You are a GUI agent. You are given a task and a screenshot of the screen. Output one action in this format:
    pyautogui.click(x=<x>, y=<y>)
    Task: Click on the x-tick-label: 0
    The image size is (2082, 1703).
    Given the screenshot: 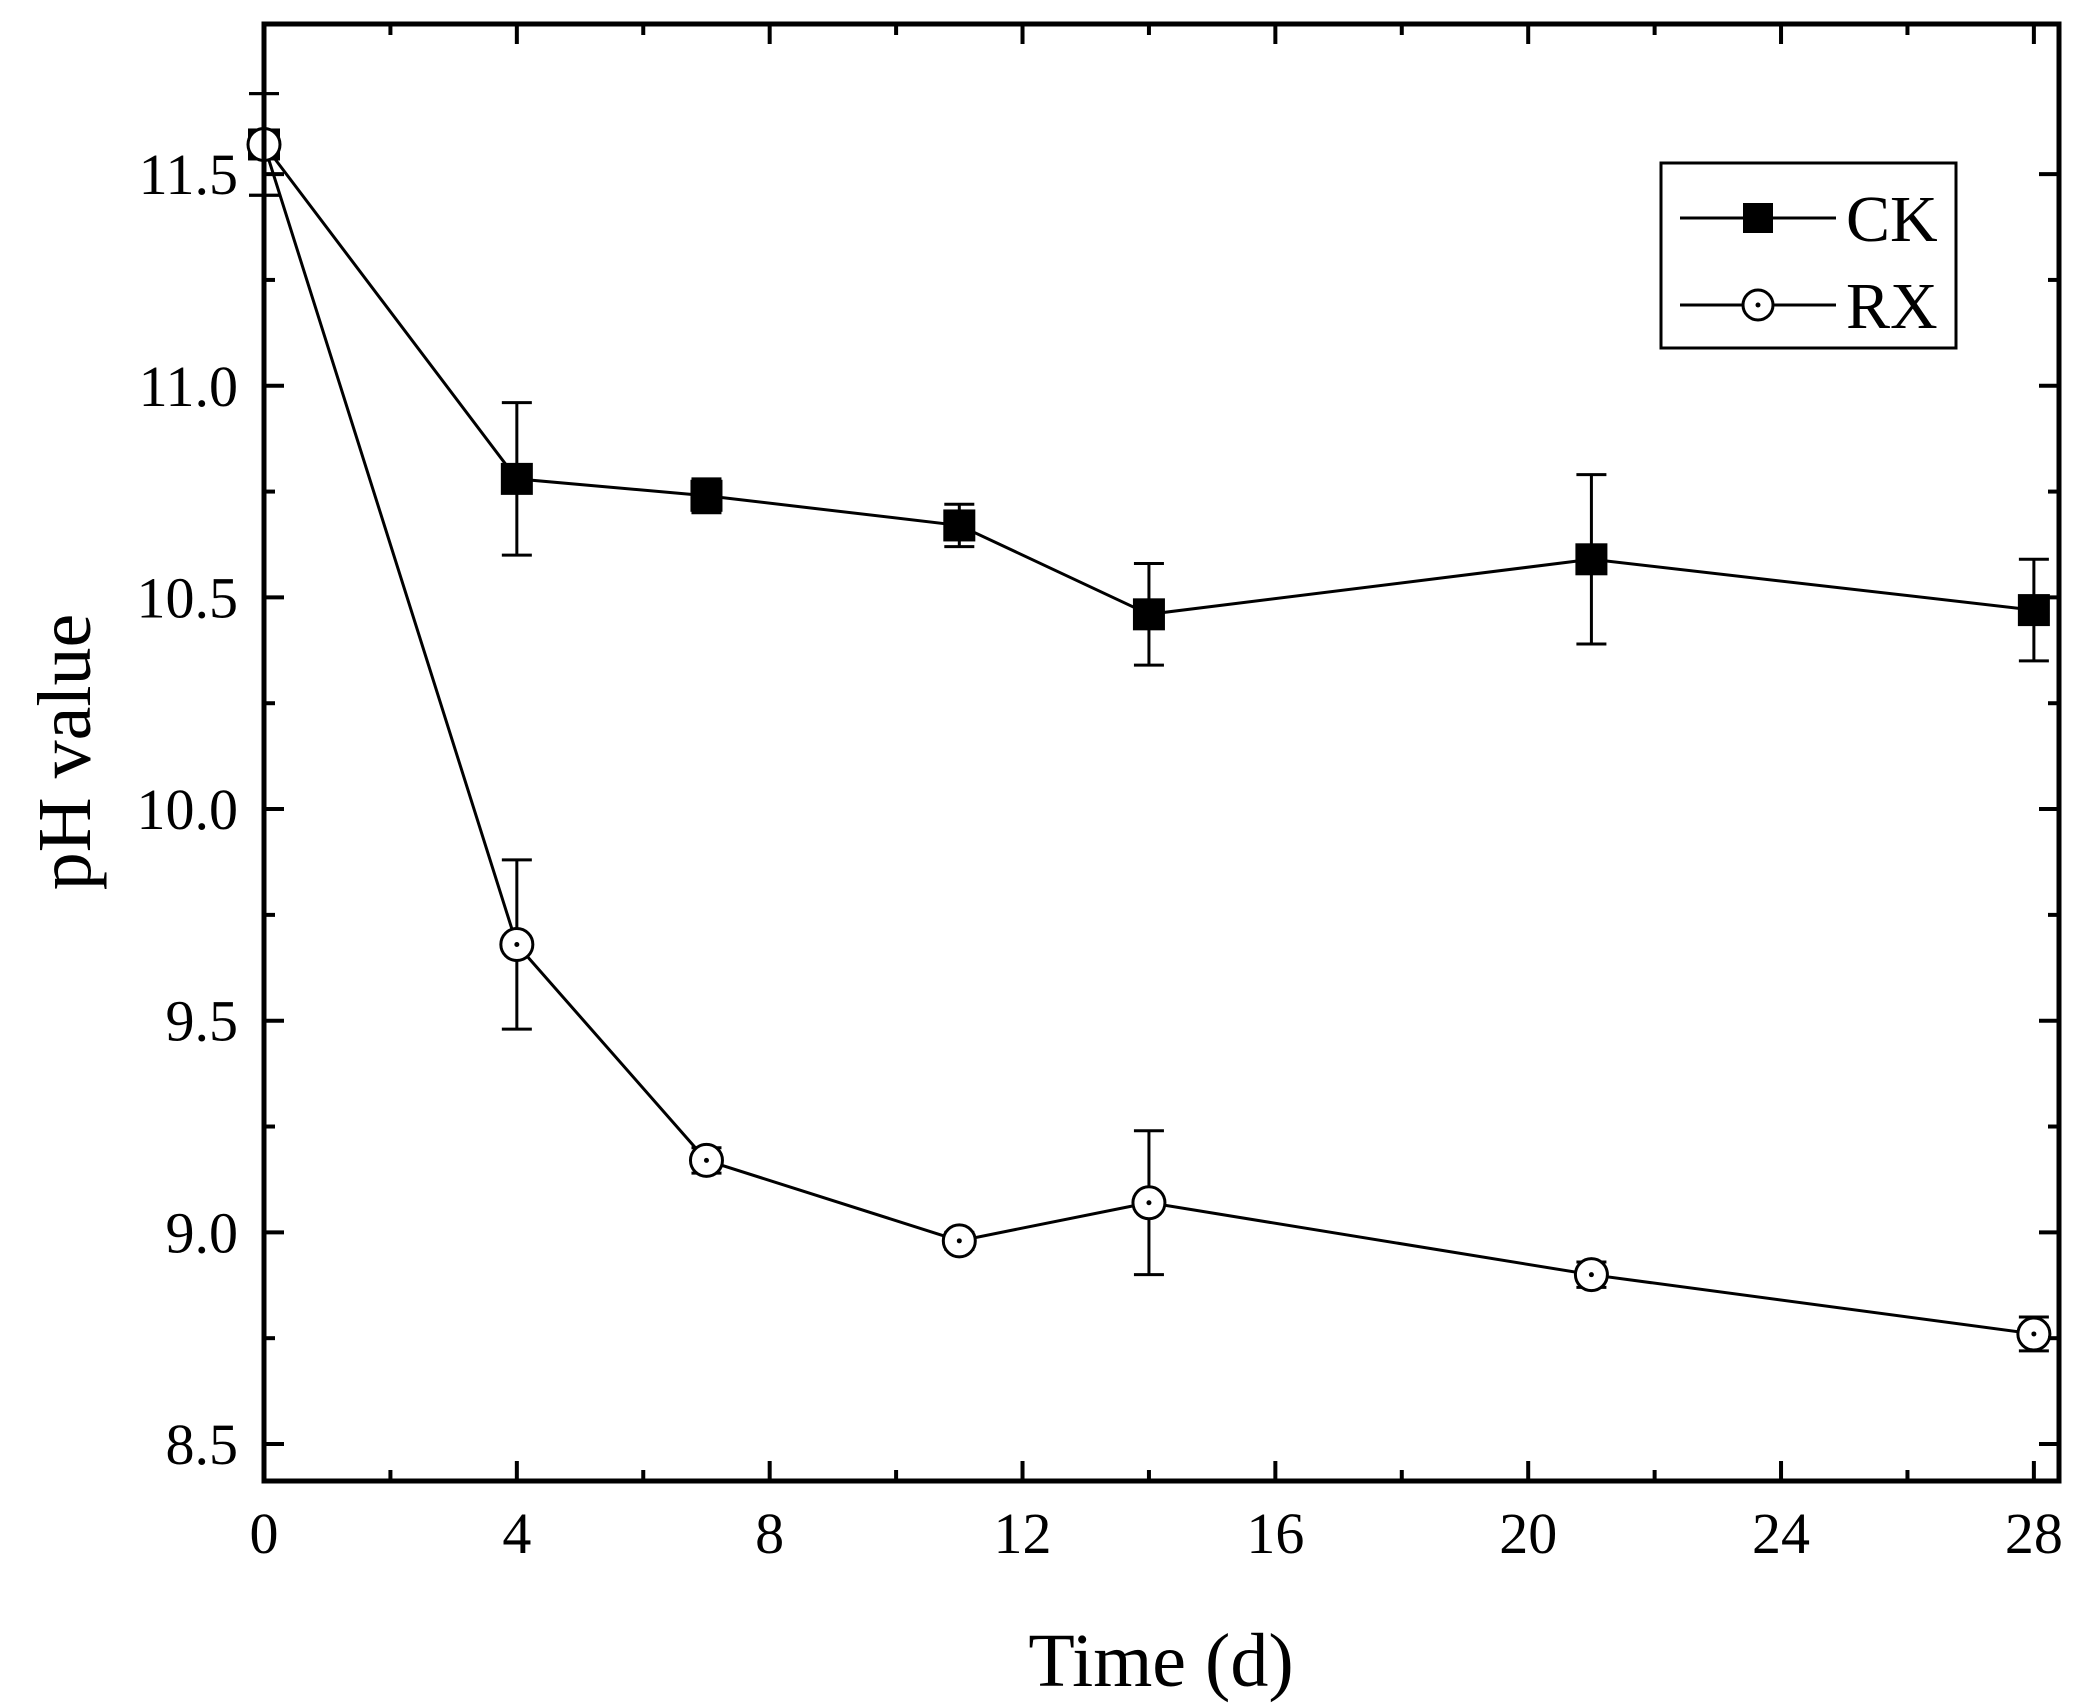 What is the action you would take?
    pyautogui.click(x=264, y=1533)
    